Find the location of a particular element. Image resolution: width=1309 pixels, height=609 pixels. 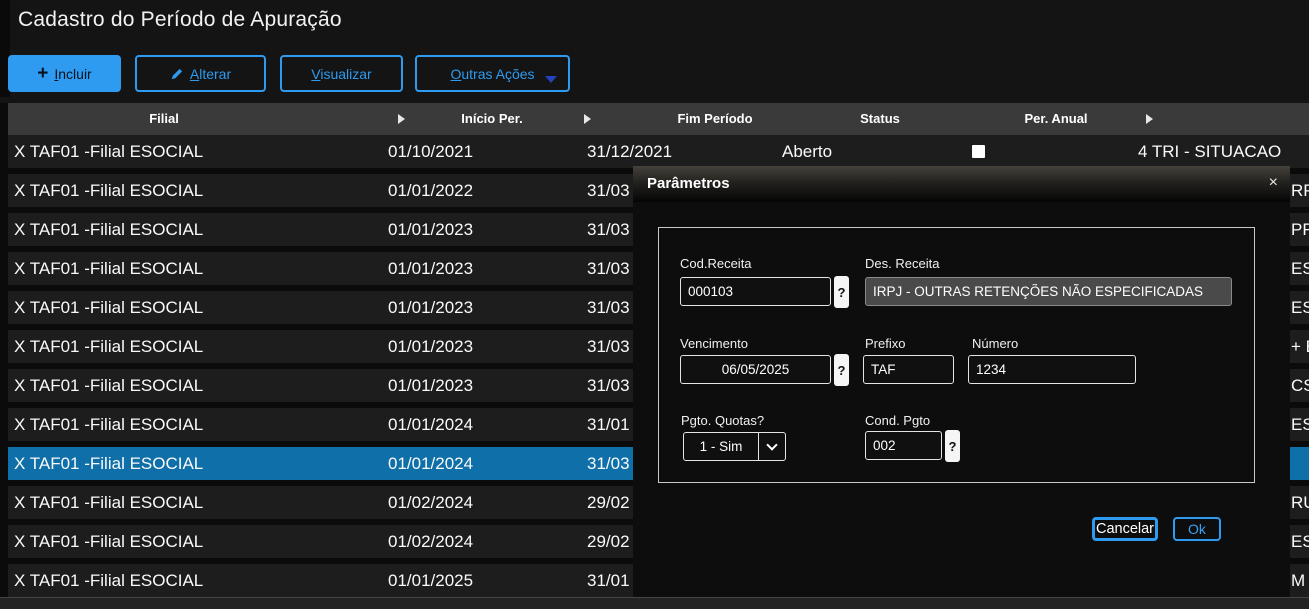

footer-strip is located at coordinates (654, 603).